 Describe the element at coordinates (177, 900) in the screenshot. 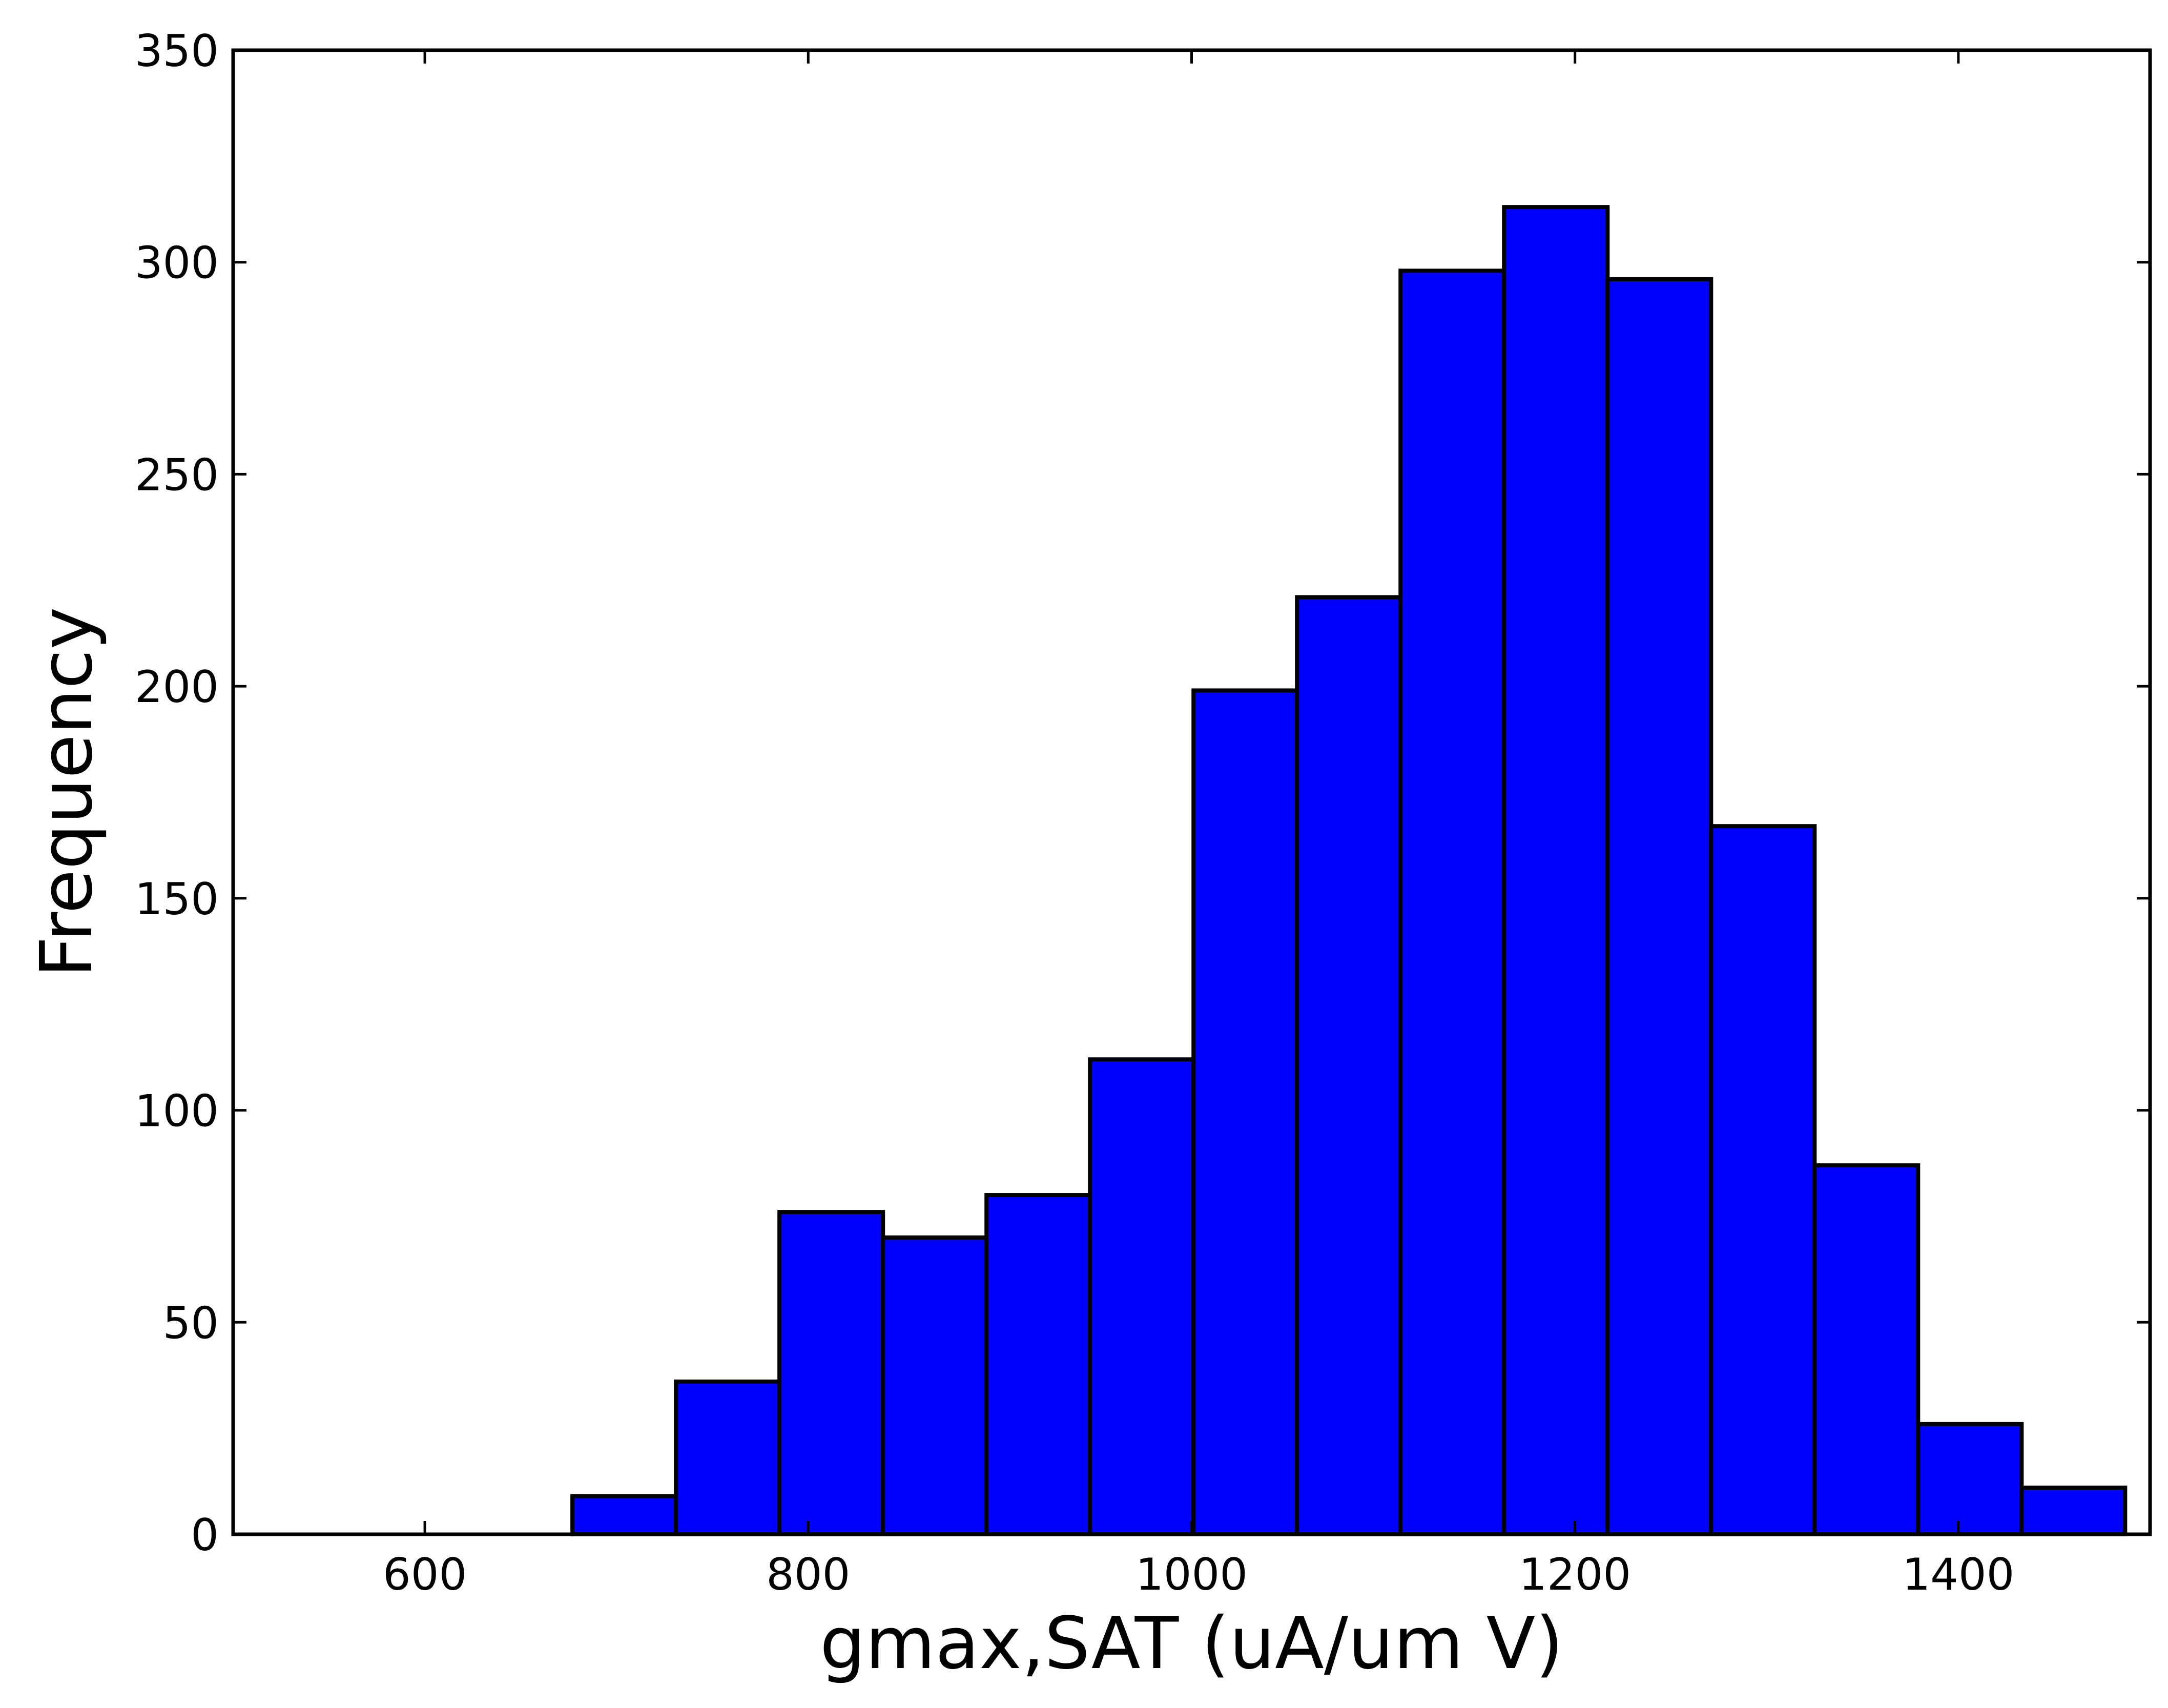

I see `y-tick-label: 150` at that location.